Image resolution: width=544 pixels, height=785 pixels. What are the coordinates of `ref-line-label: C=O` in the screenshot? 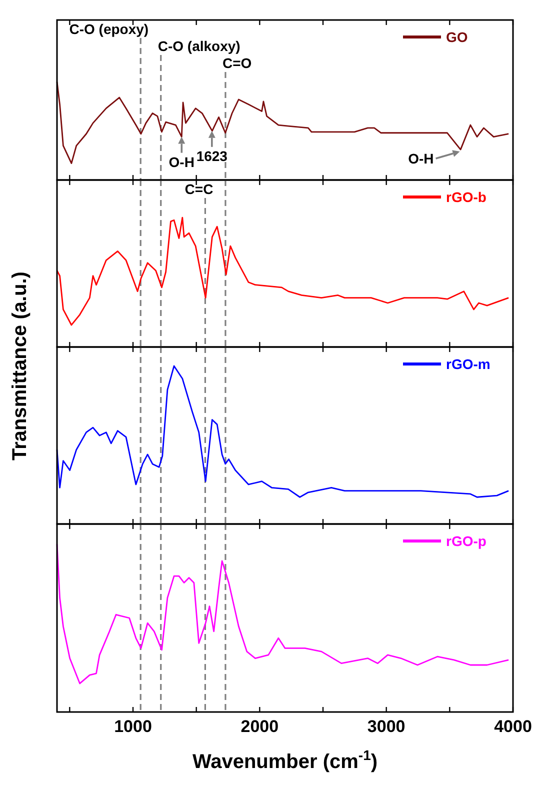 It's located at (237, 63).